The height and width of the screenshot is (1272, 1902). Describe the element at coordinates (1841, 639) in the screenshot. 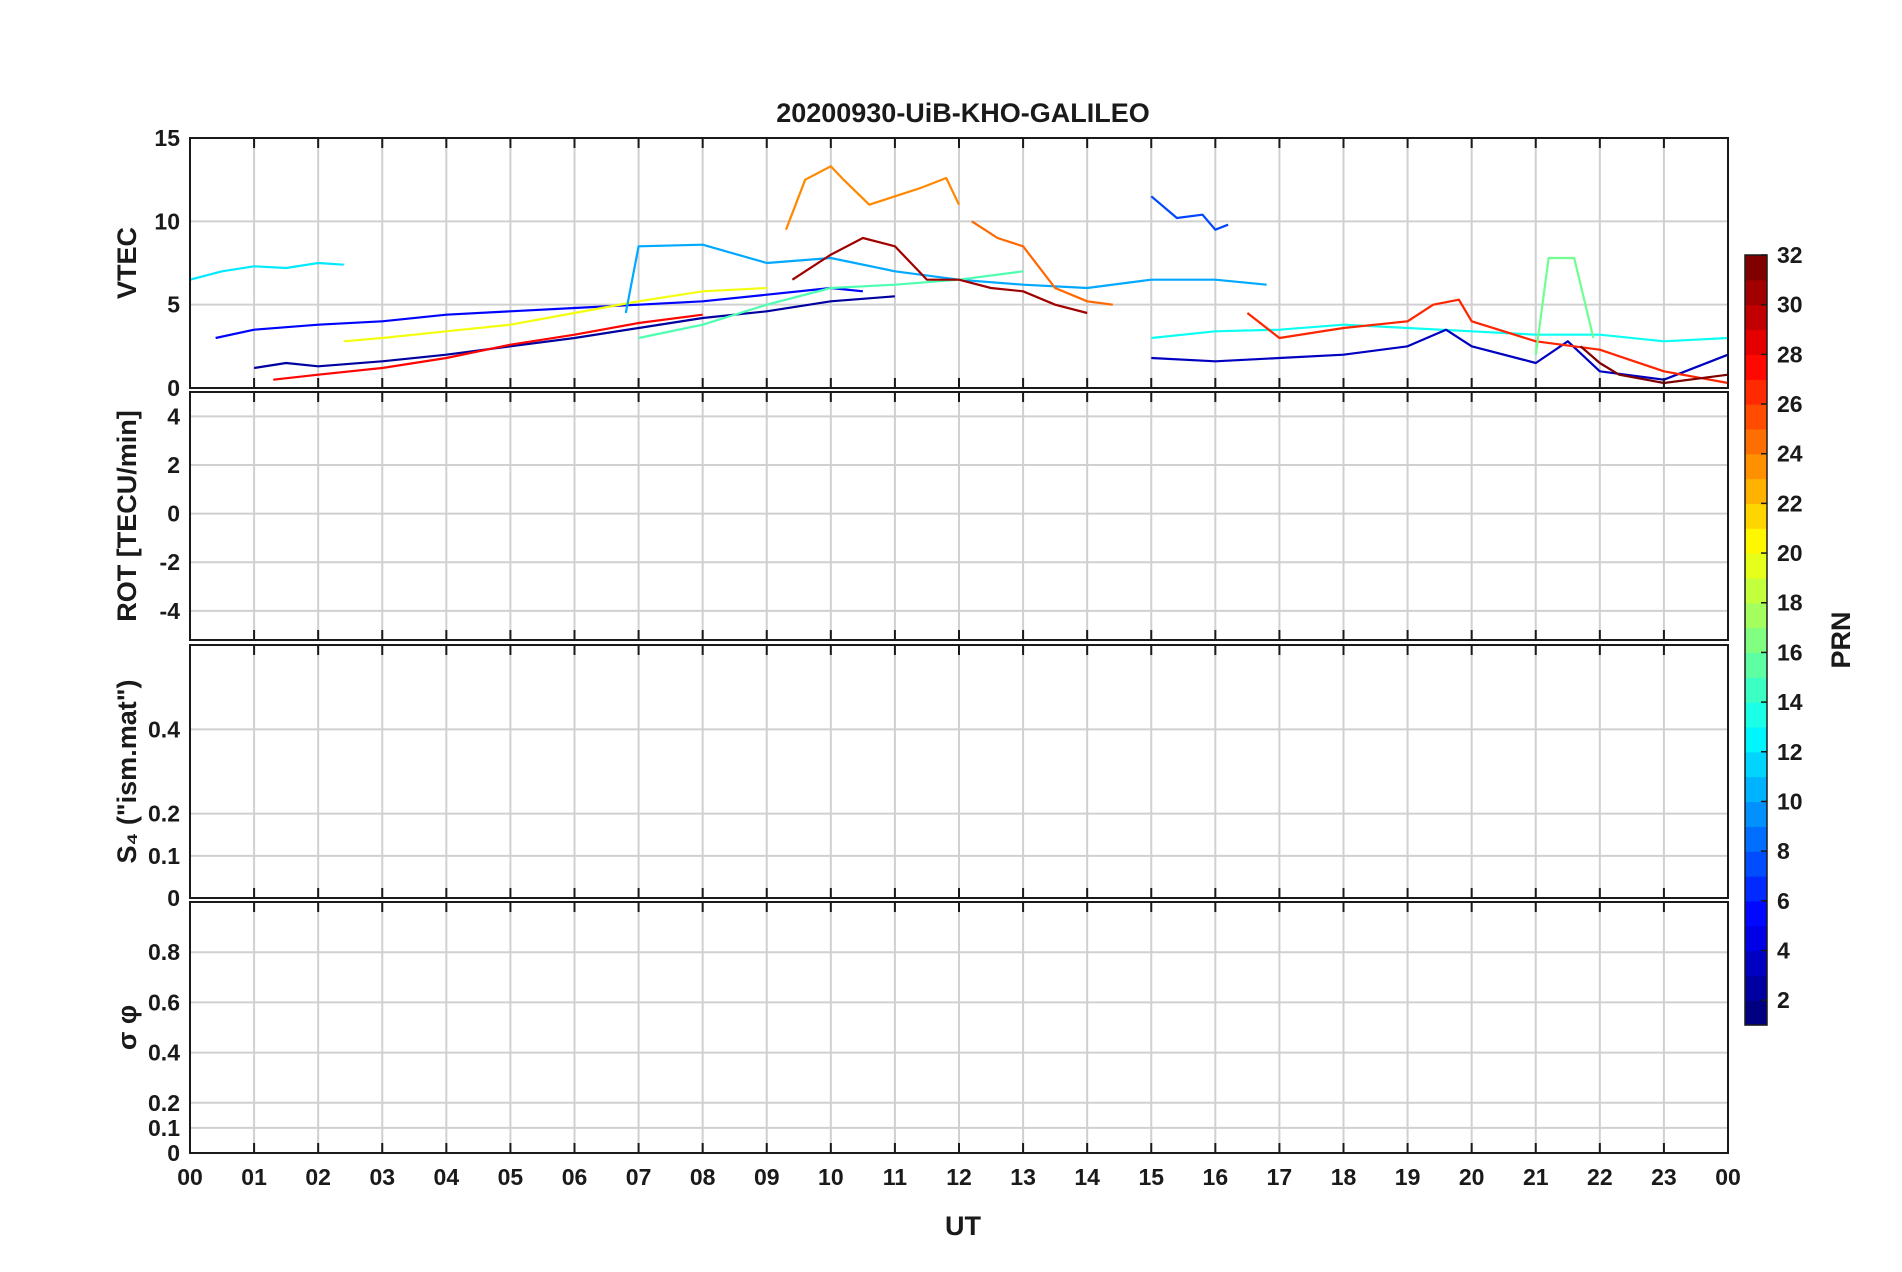

I see `colorbar-label: PRN` at that location.